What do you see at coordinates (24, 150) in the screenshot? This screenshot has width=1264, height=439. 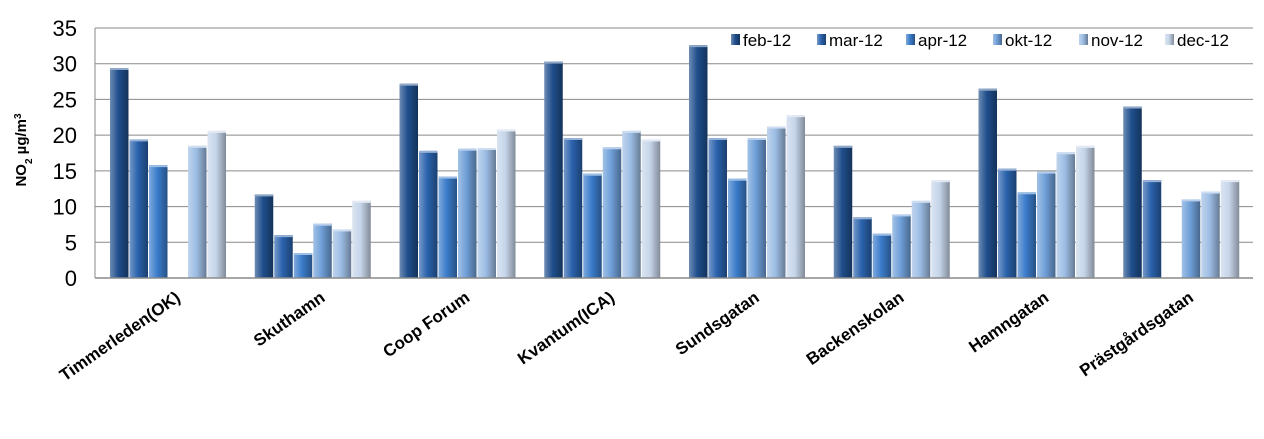 I see `y-axis-label: NO2 µg/m3` at bounding box center [24, 150].